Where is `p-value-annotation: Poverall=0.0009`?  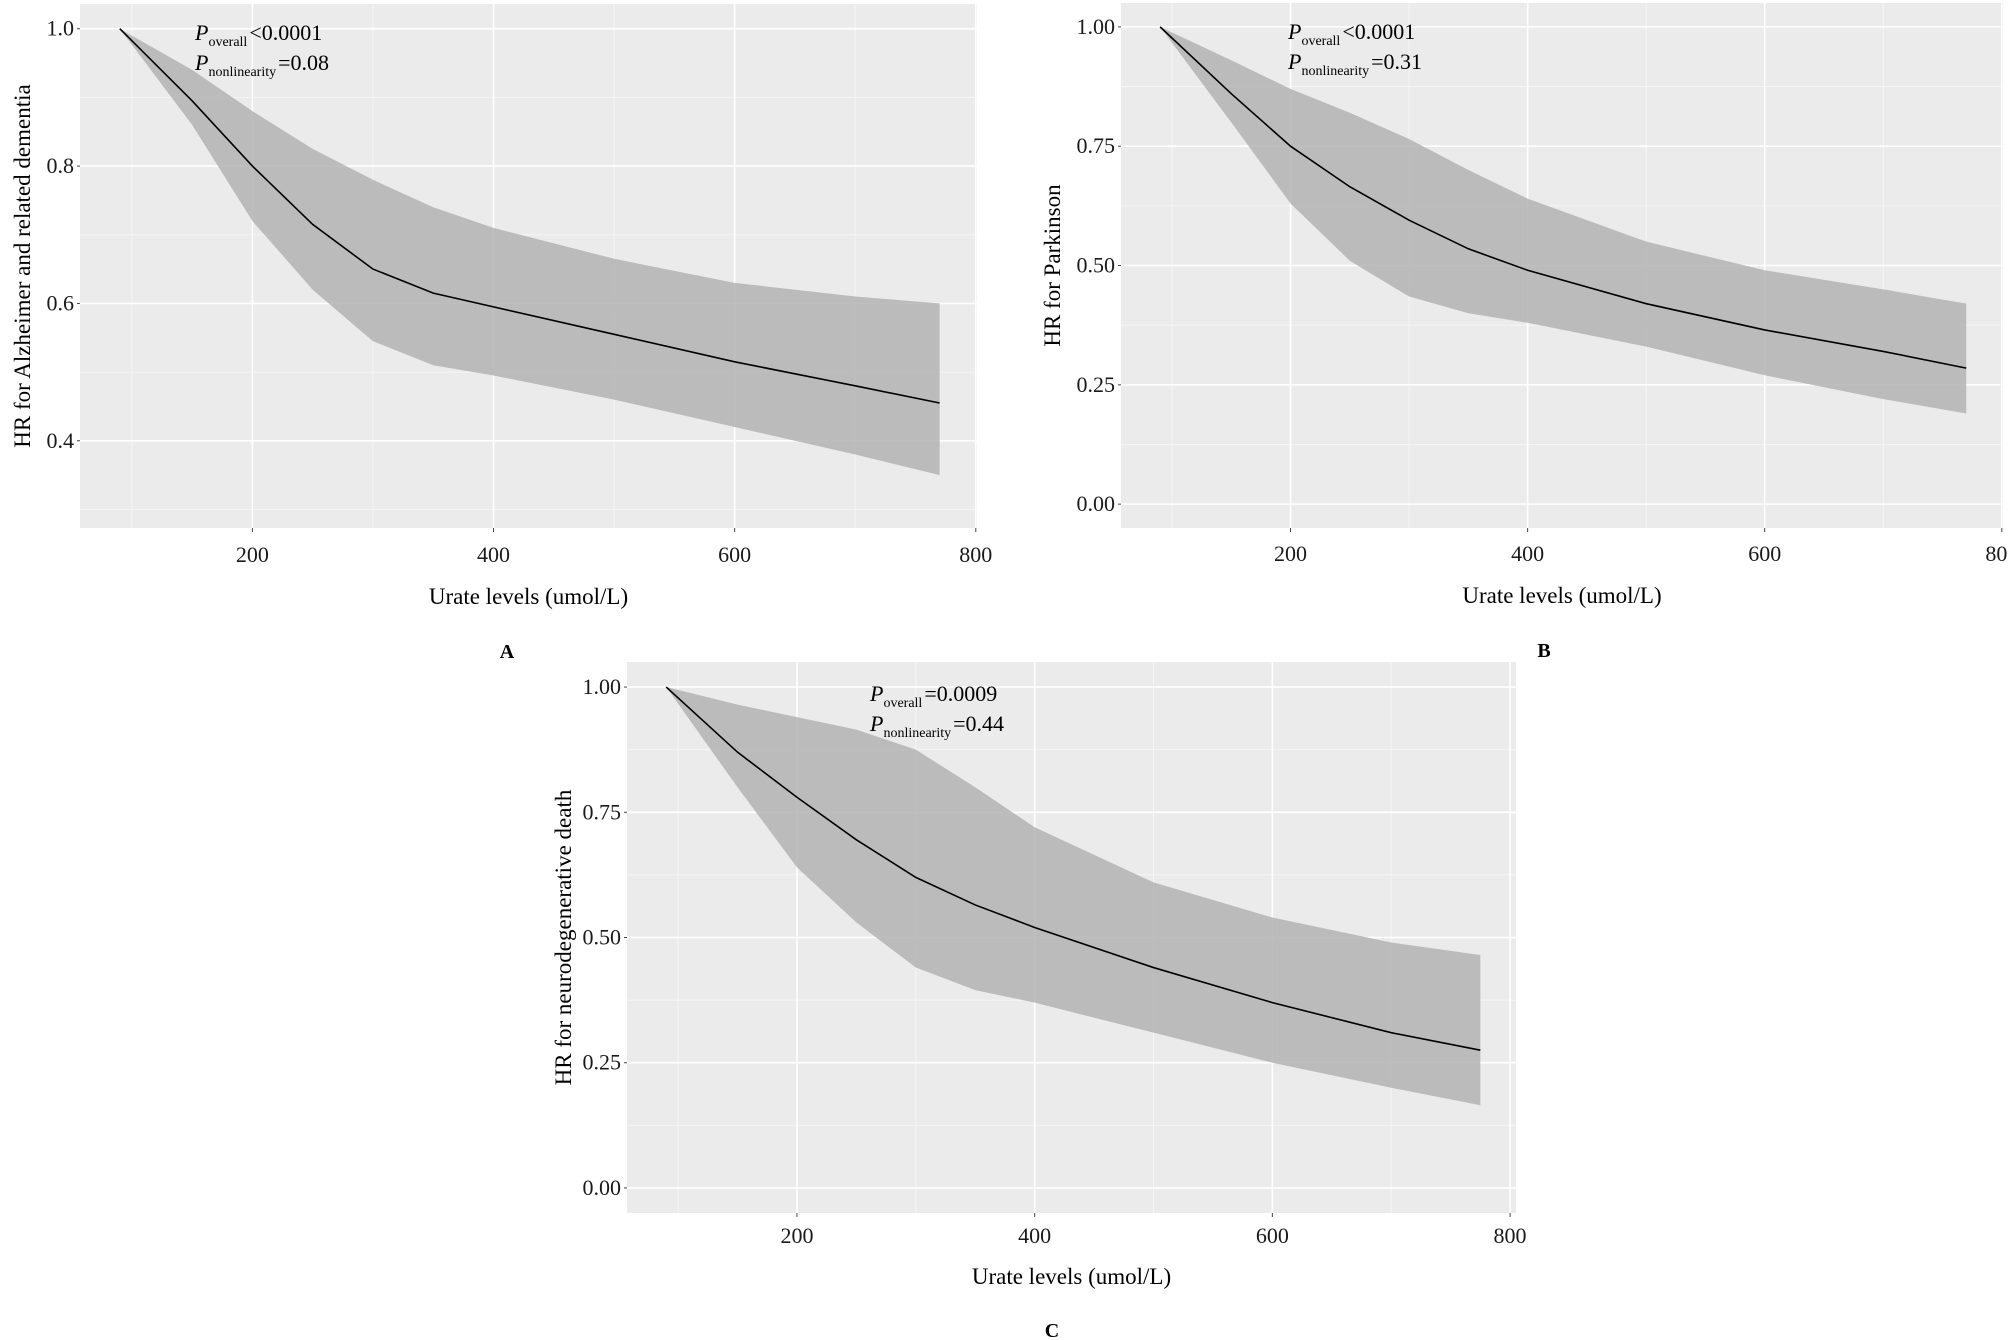 p-value-annotation: Poverall=0.0009 is located at coordinates (933, 696).